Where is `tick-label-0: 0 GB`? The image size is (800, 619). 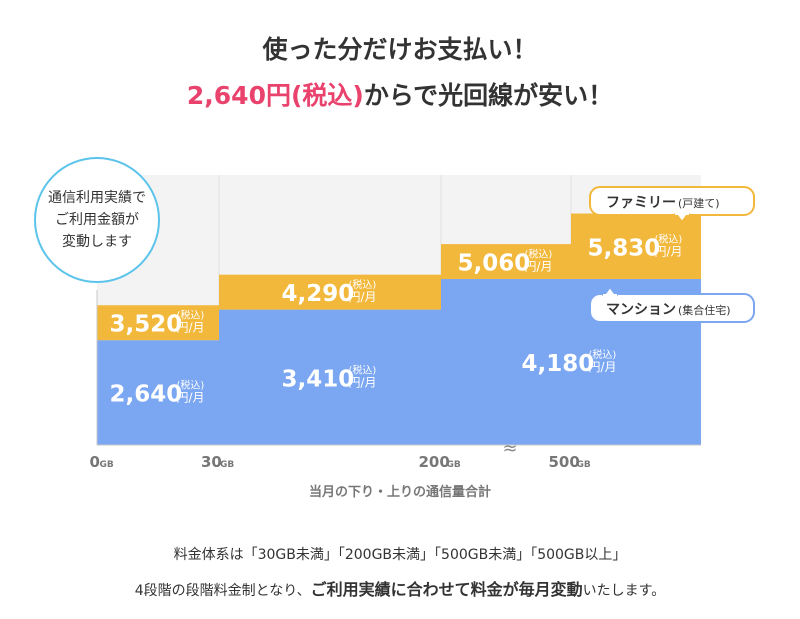
tick-label-0: 0 GB is located at coordinates (102, 462).